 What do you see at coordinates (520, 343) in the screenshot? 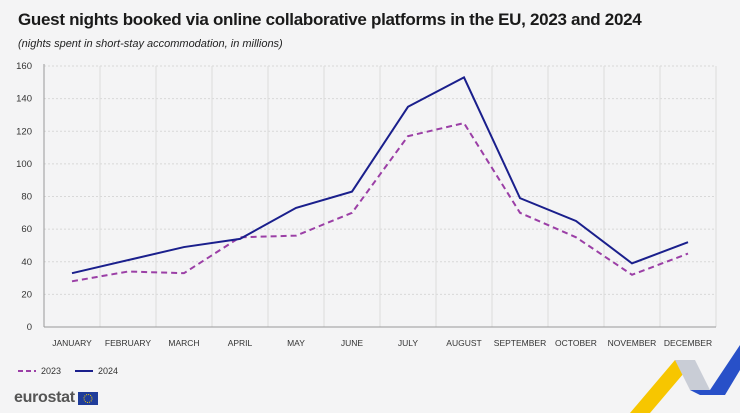
I see `x-tick-label: SEPTEMBER` at bounding box center [520, 343].